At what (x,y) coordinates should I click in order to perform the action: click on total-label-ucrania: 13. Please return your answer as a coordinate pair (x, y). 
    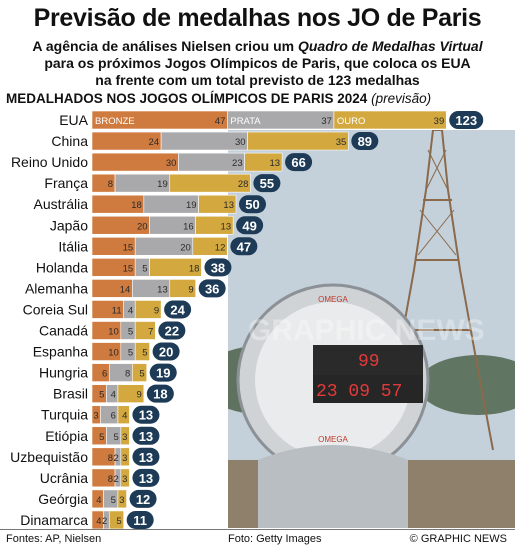
    Looking at the image, I should click on (146, 478).